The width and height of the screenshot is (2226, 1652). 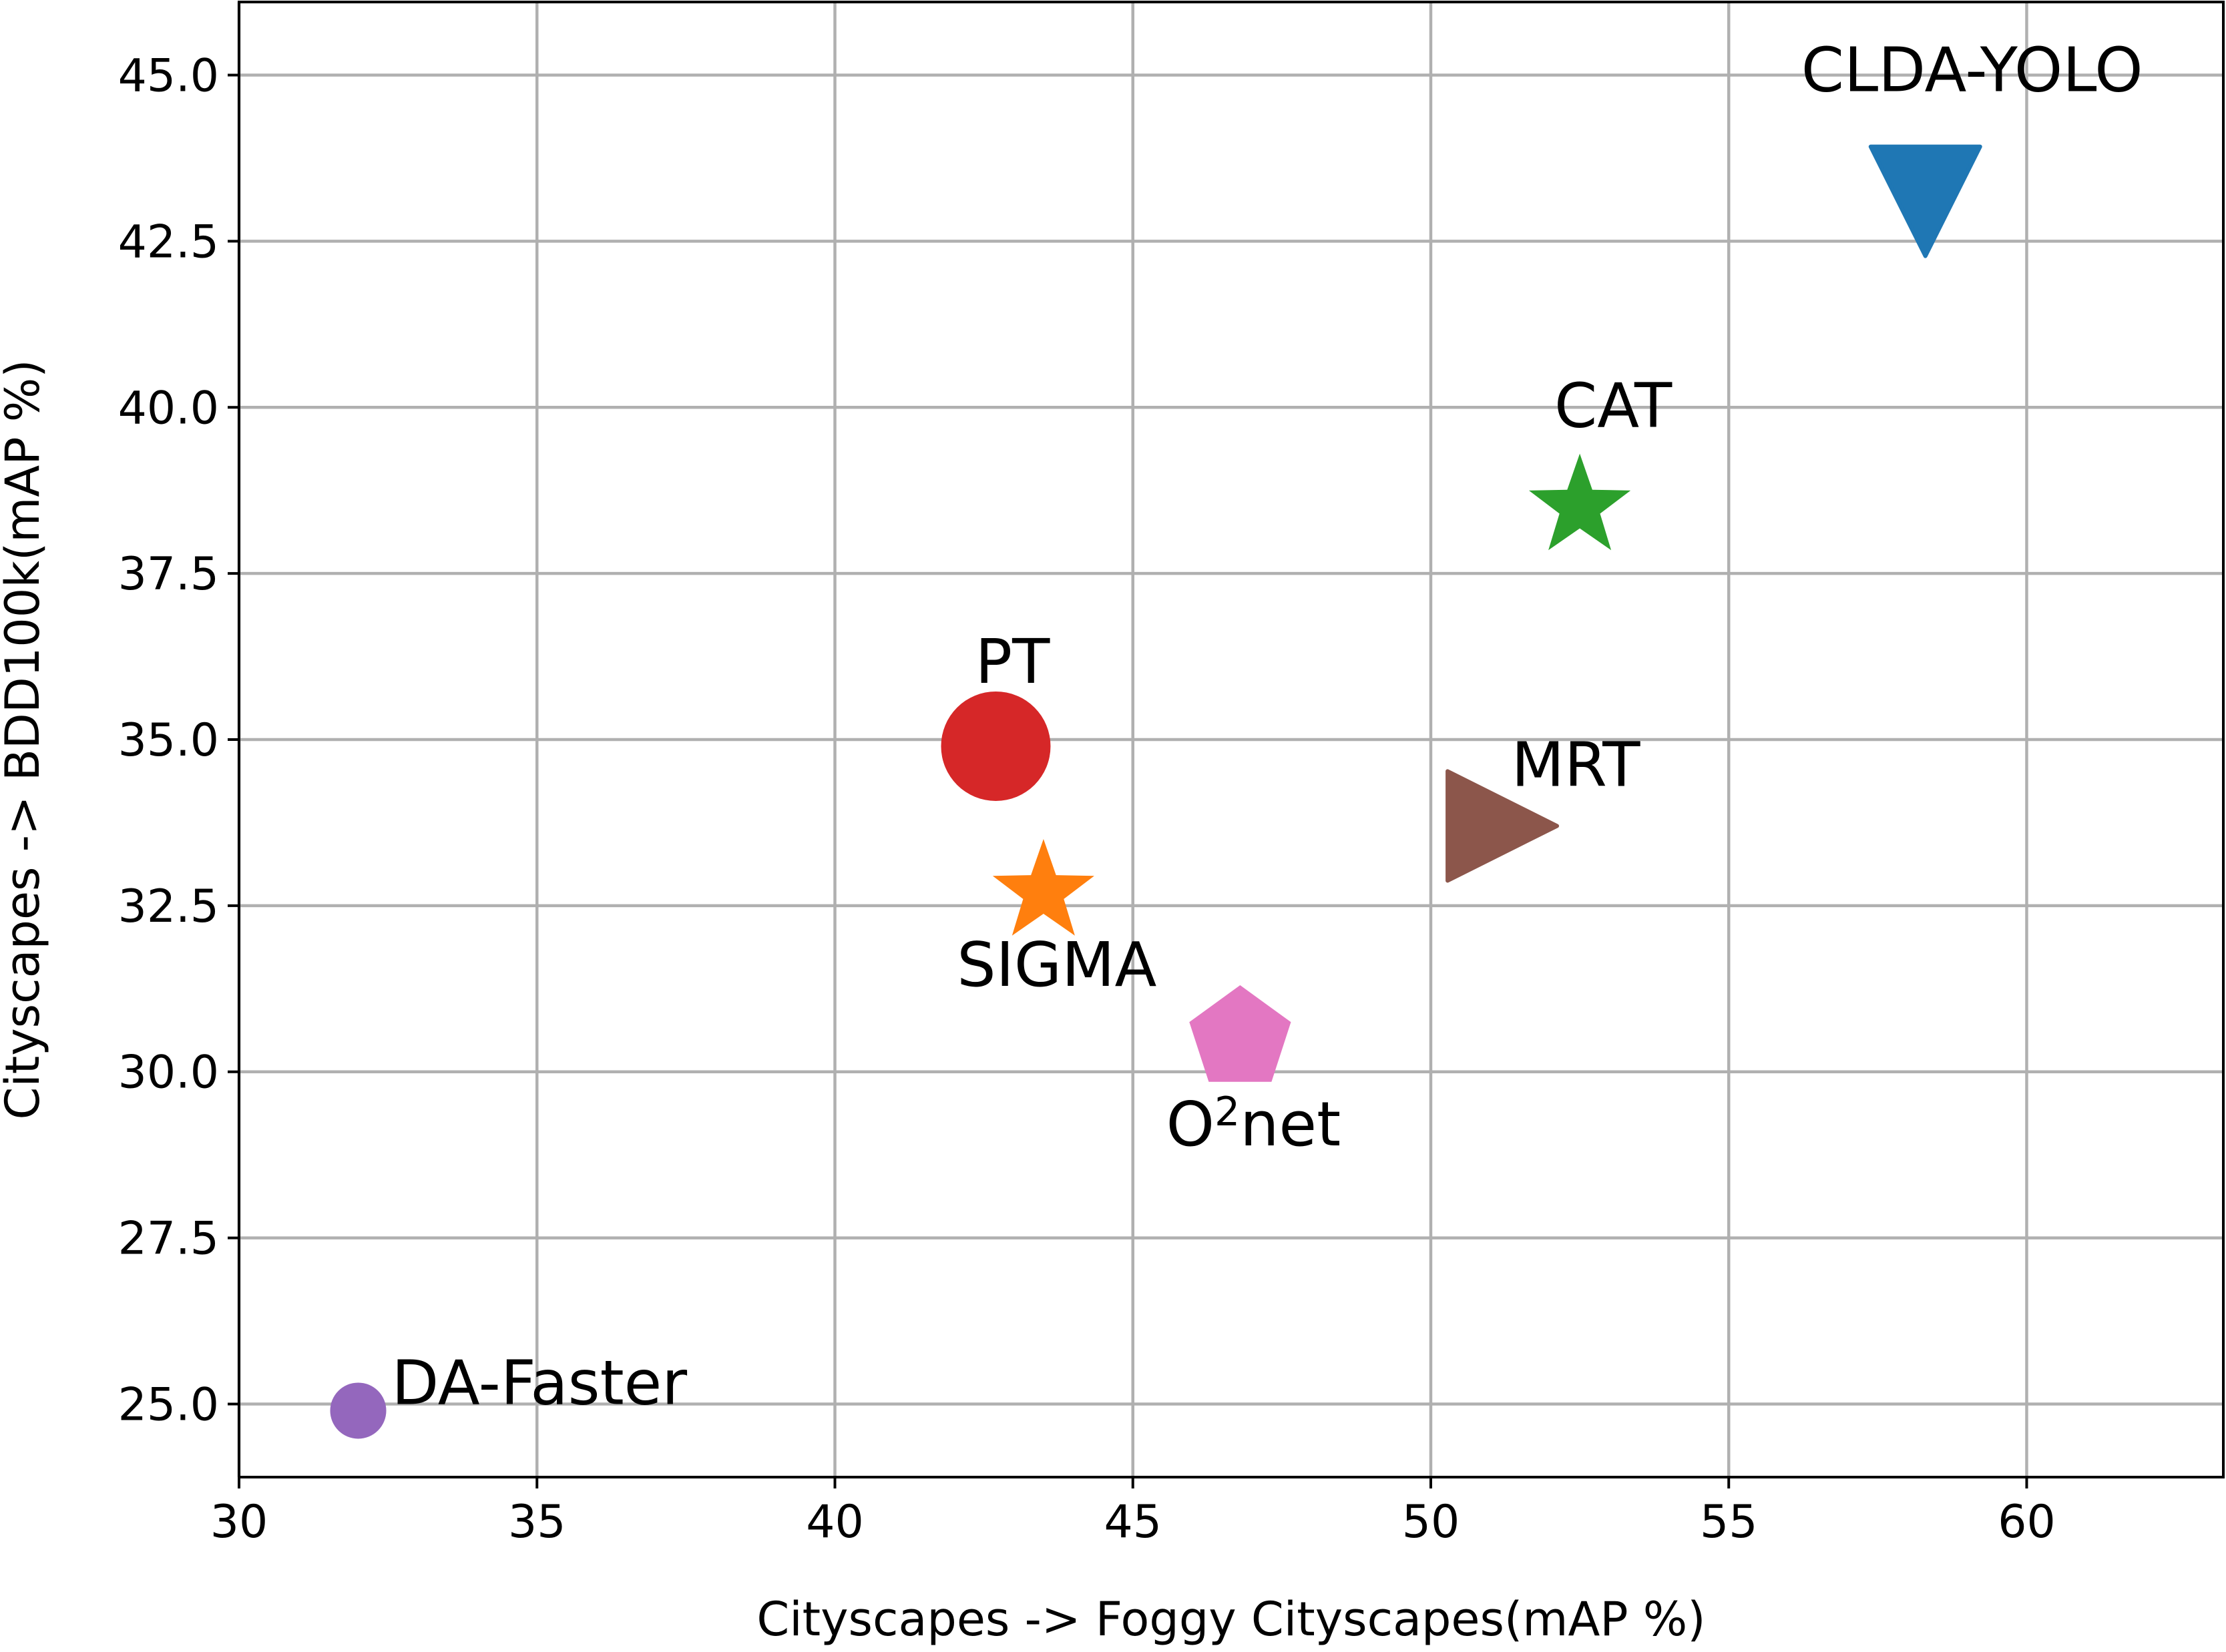 What do you see at coordinates (168, 574) in the screenshot?
I see `y-tick-label: 37.5` at bounding box center [168, 574].